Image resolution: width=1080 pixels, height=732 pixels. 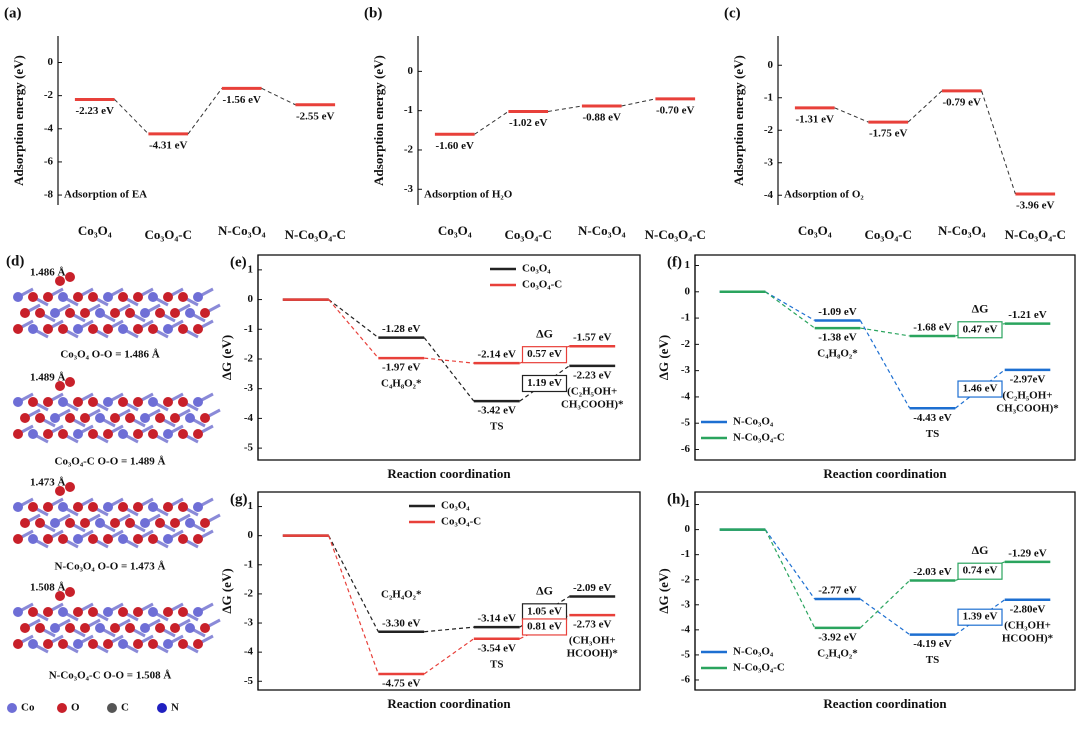 What do you see at coordinates (455, 146) in the screenshot?
I see `value-label: -1.60 eV` at bounding box center [455, 146].